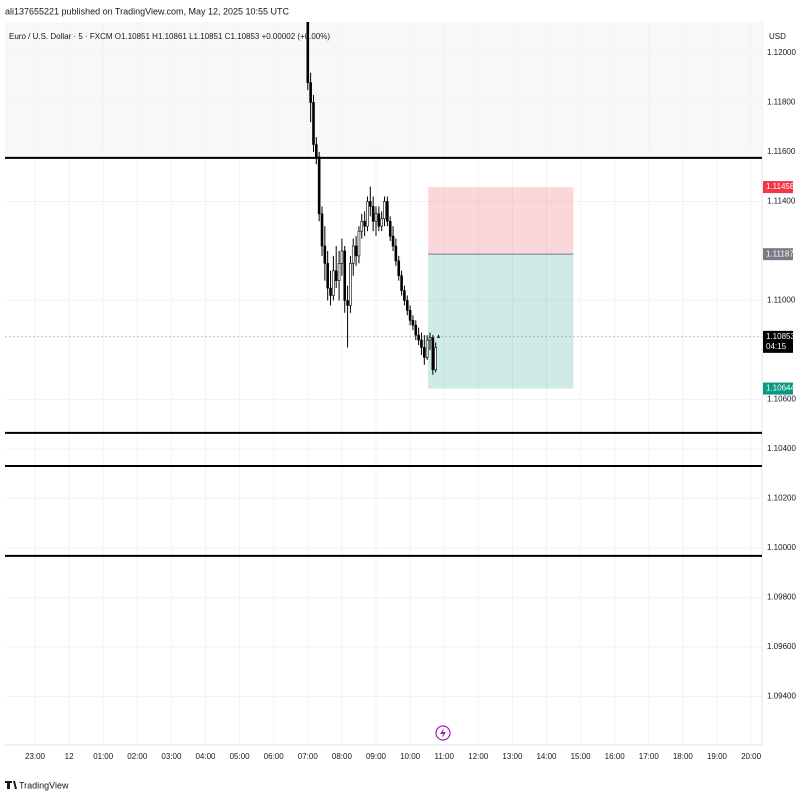  What do you see at coordinates (781, 300) in the screenshot?
I see `y-tick-label: 1.11000` at bounding box center [781, 300].